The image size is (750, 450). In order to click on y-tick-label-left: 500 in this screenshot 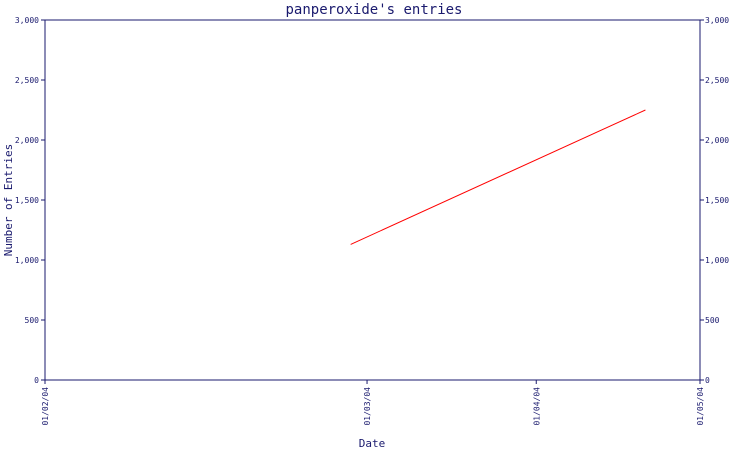, I will do `click(32, 320)`.